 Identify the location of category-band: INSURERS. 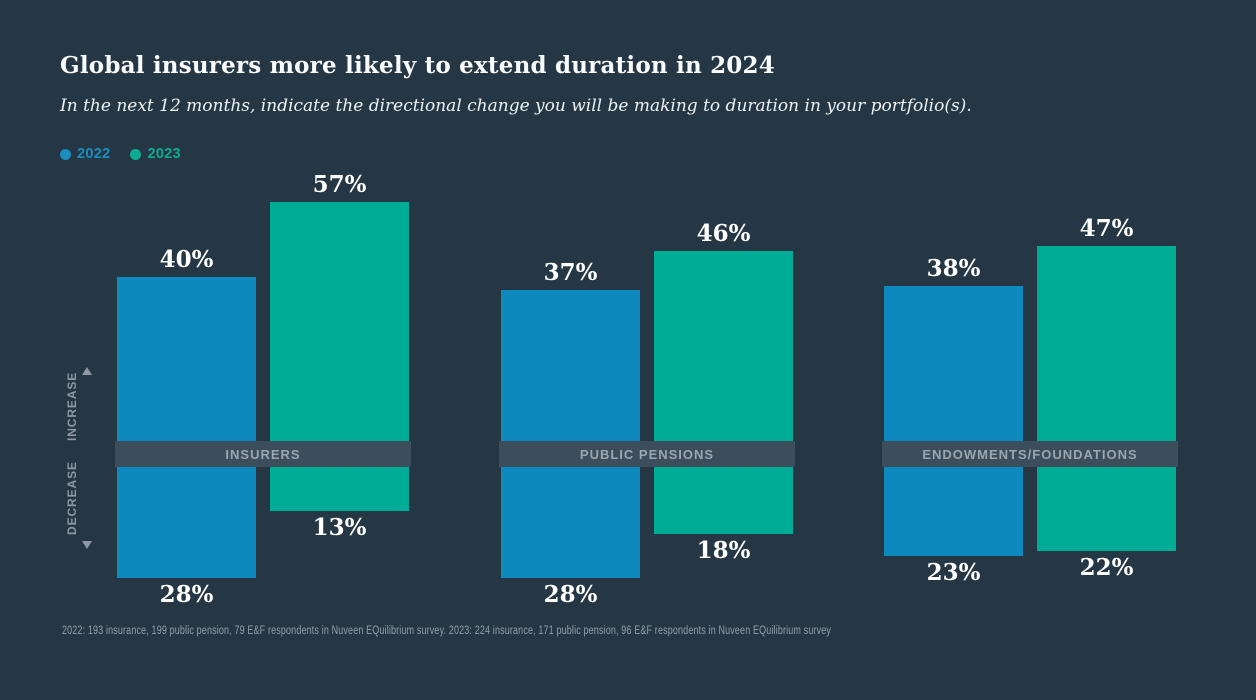
(263, 454).